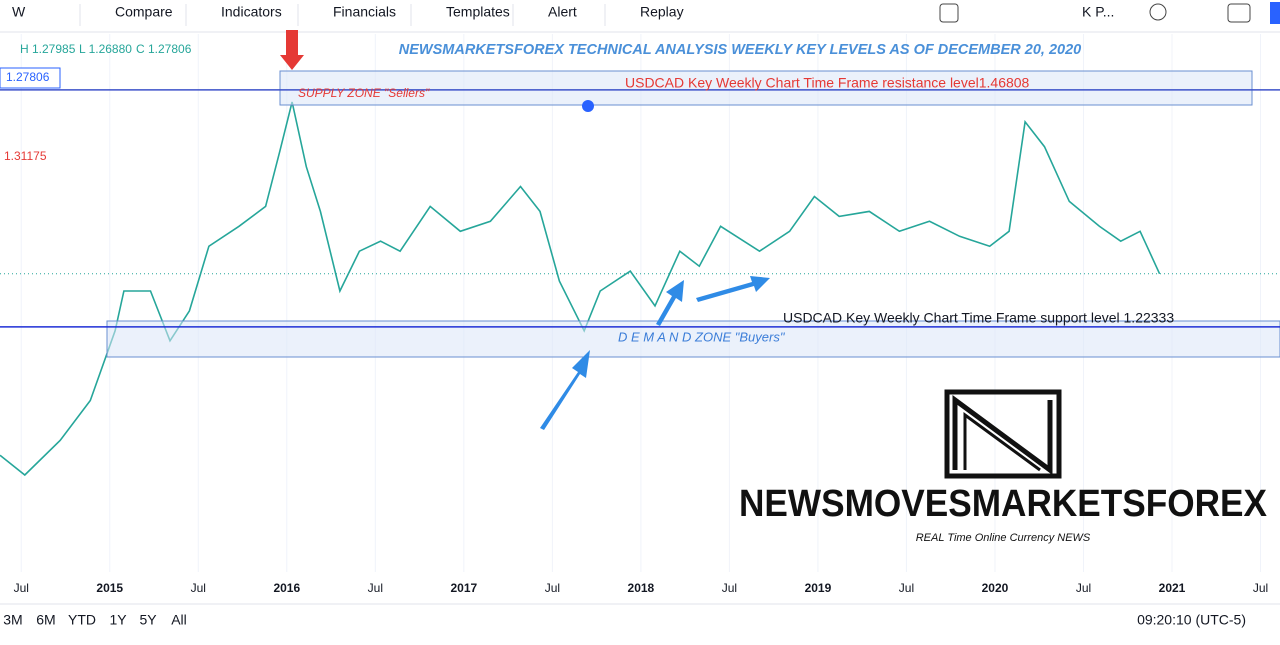 This screenshot has height=645, width=1280. What do you see at coordinates (818, 588) in the screenshot?
I see `x-tick-label: 2019` at bounding box center [818, 588].